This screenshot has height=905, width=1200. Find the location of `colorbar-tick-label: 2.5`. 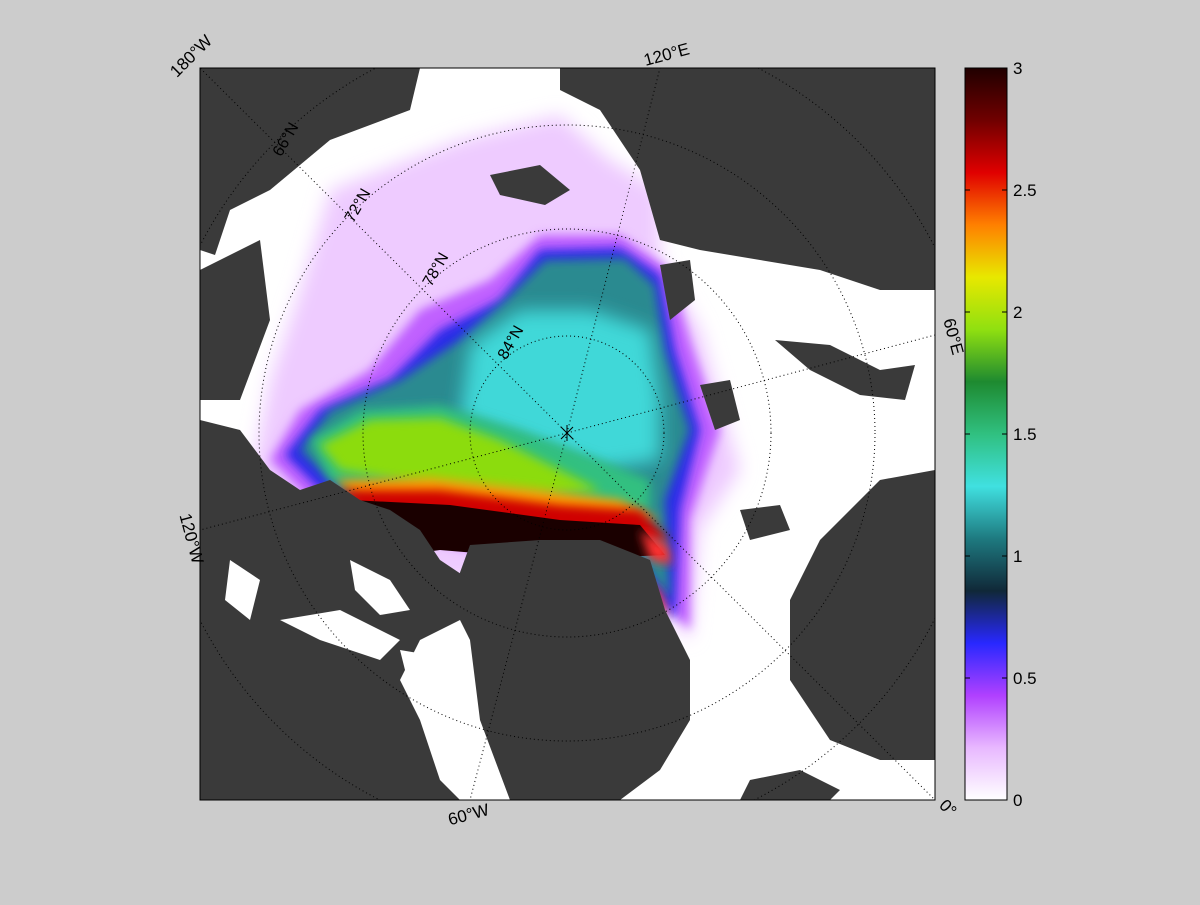

colorbar-tick-label: 2.5 is located at coordinates (1025, 190).